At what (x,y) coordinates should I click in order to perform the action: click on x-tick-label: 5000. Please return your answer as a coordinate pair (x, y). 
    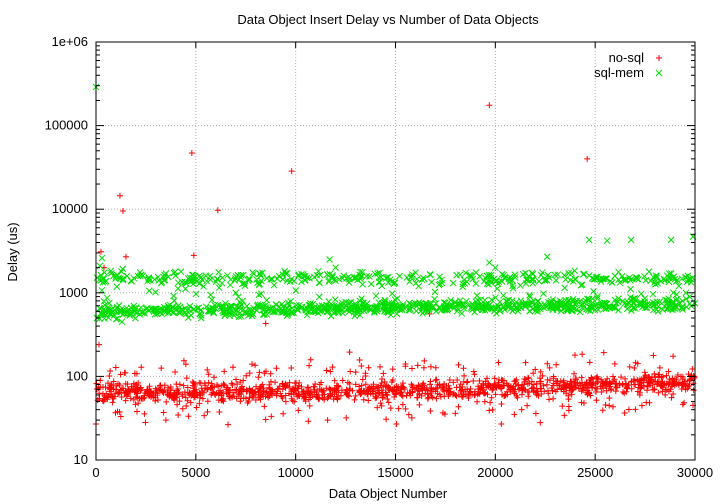
    Looking at the image, I should click on (195, 472).